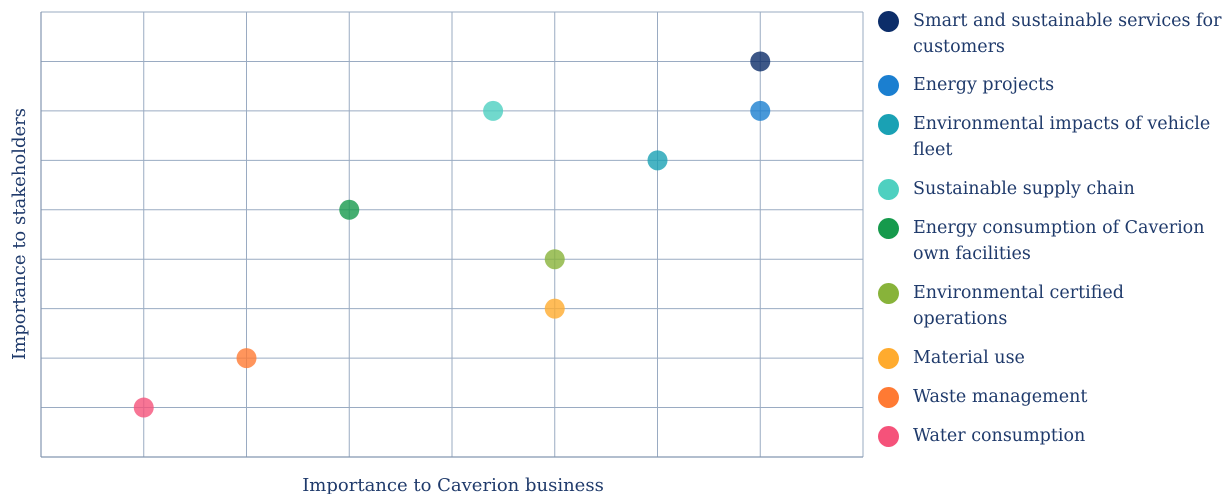  What do you see at coordinates (1024, 189) in the screenshot?
I see `legend-label: Sustainable supply chain` at bounding box center [1024, 189].